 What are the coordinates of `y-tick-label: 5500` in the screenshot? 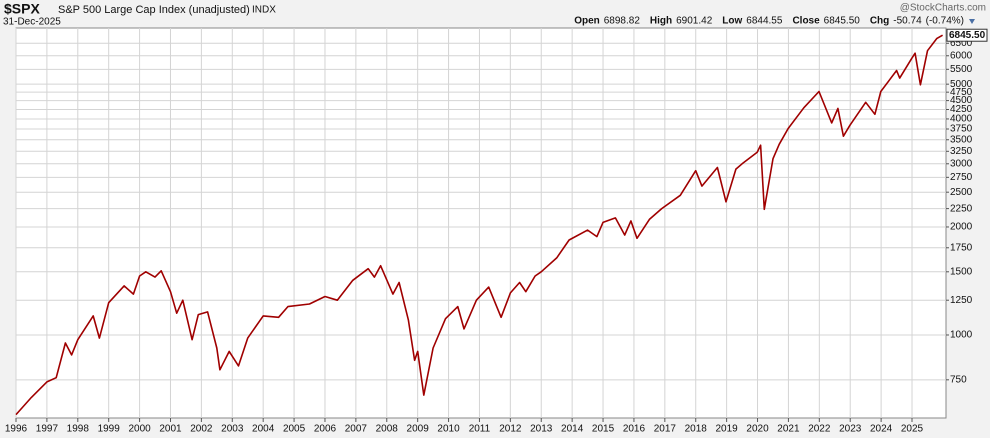 It's located at (961, 69).